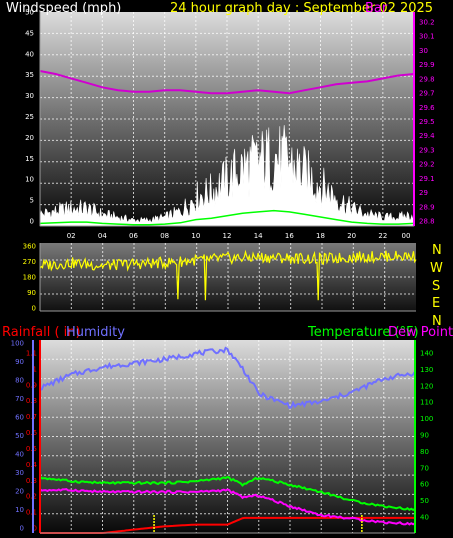 Image resolution: width=453 pixels, height=538 pixels. Describe the element at coordinates (19, 510) in the screenshot. I see `humidity-y-tick-label: 10` at that location.